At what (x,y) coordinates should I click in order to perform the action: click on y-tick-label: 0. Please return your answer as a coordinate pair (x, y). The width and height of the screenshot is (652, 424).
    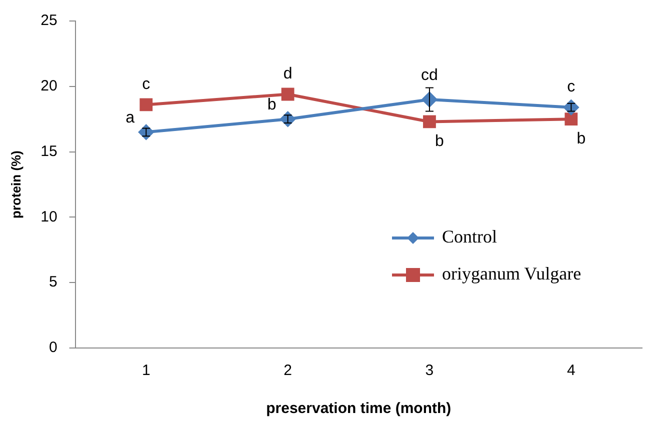
    Looking at the image, I should click on (53, 347).